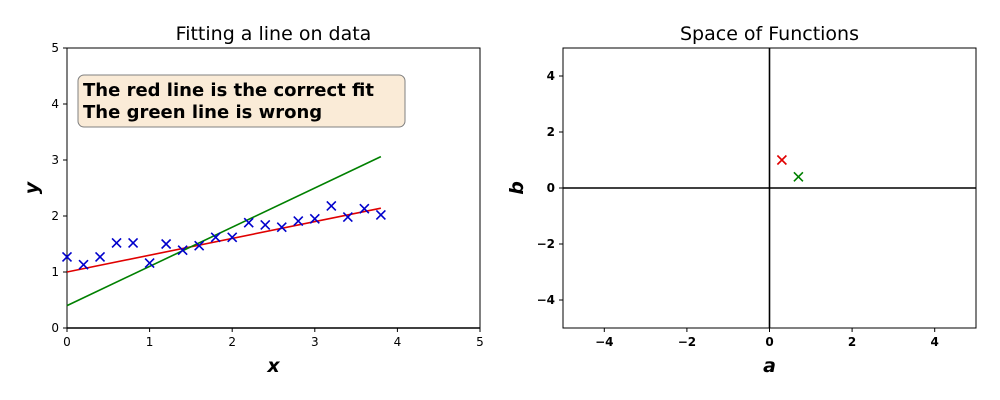 Image resolution: width=1000 pixels, height=400 pixels. What do you see at coordinates (55, 272) in the screenshot?
I see `left-y-tick-label: 1` at bounding box center [55, 272].